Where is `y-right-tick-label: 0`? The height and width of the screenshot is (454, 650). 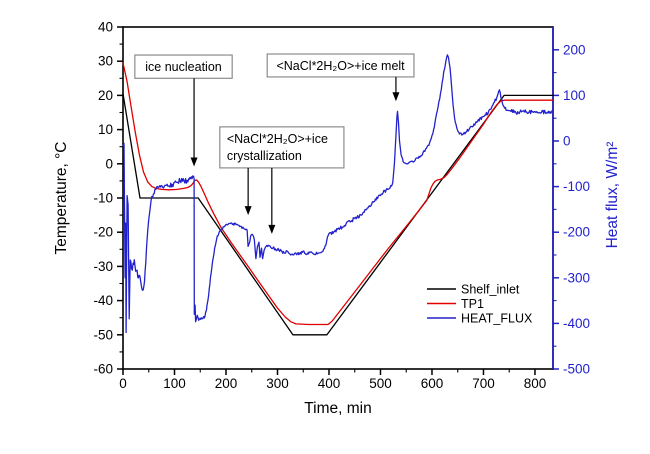 y-right-tick-label: 0 is located at coordinates (567, 141).